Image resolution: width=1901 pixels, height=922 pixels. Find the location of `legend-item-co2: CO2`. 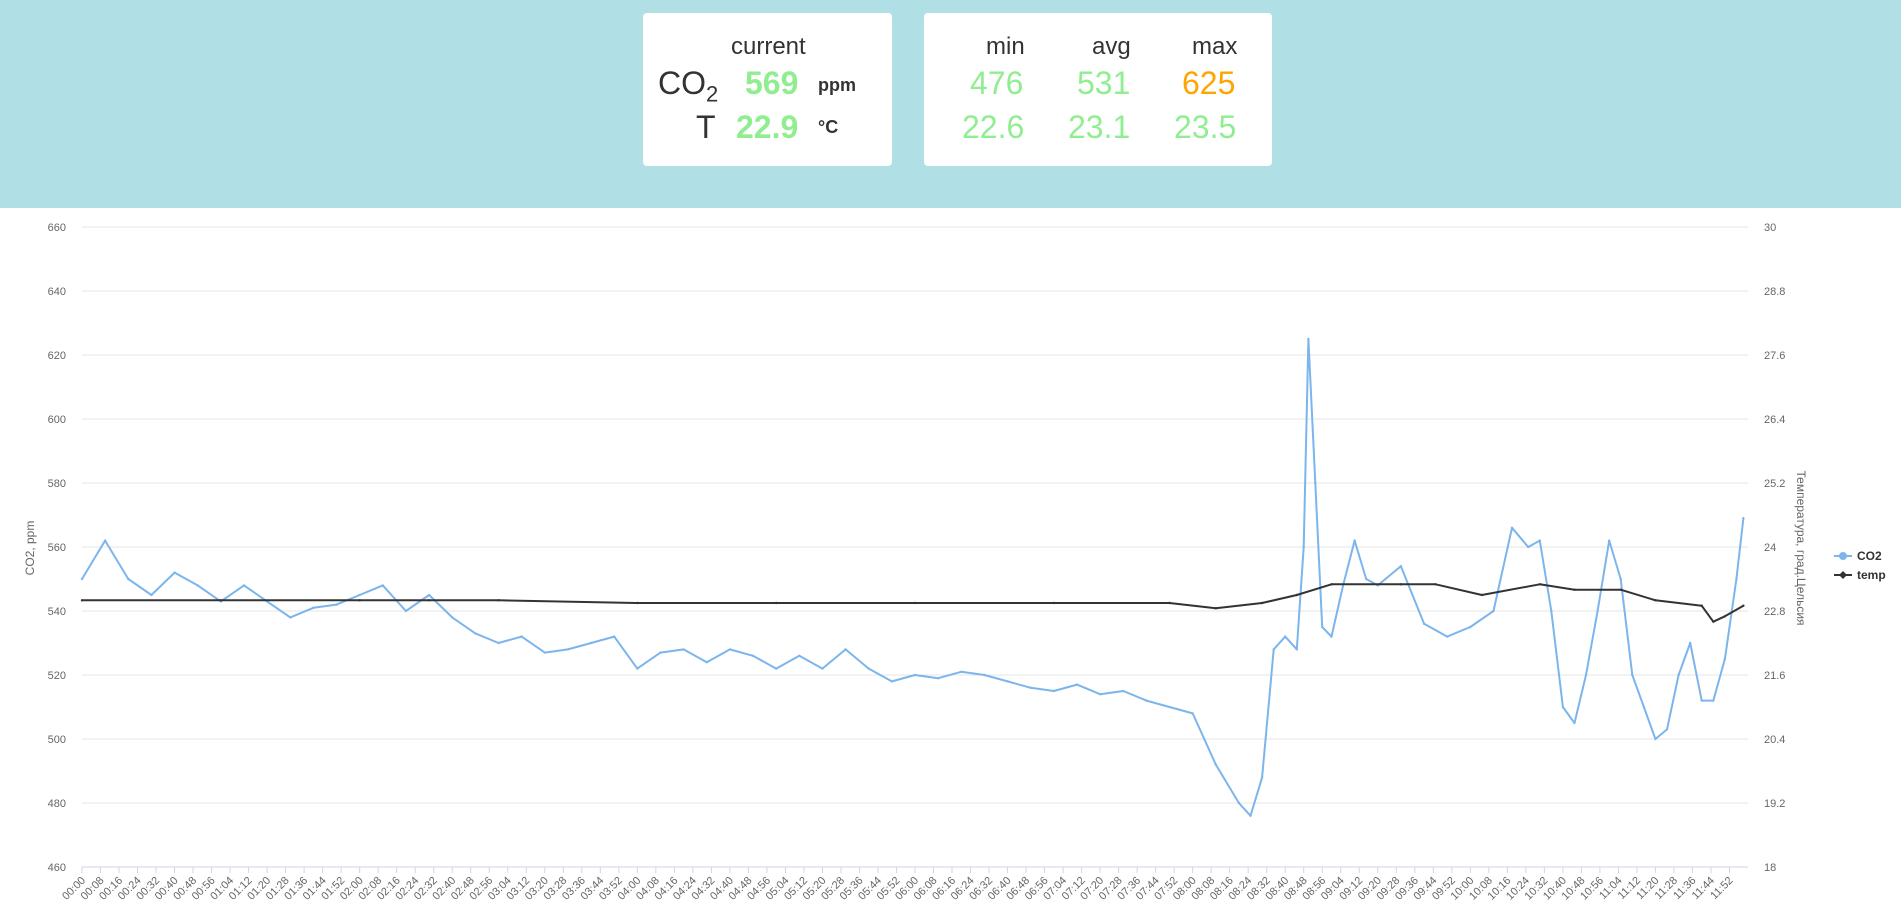

legend-item-co2: CO2 is located at coordinates (1858, 556).